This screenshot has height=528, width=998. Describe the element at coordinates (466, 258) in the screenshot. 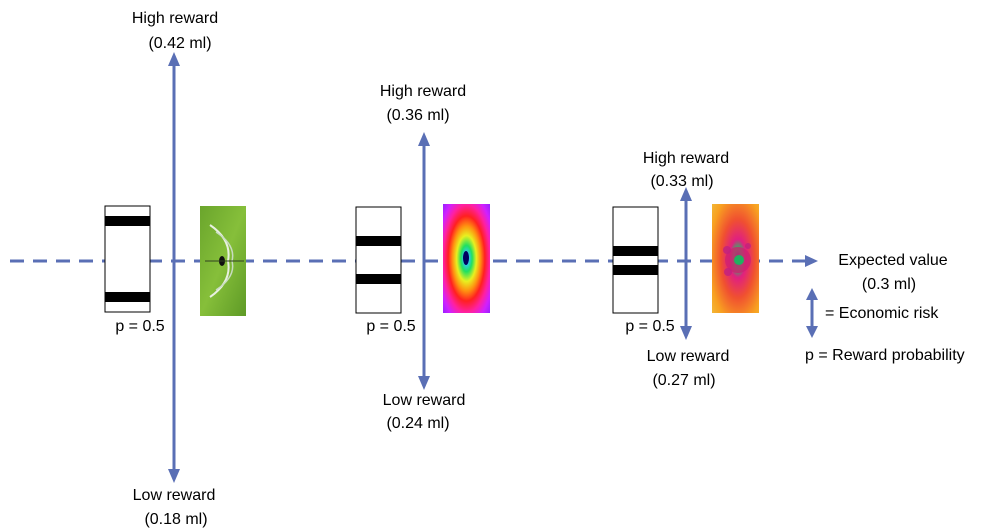

I see `rainbow-rings-fractal-icon` at that location.